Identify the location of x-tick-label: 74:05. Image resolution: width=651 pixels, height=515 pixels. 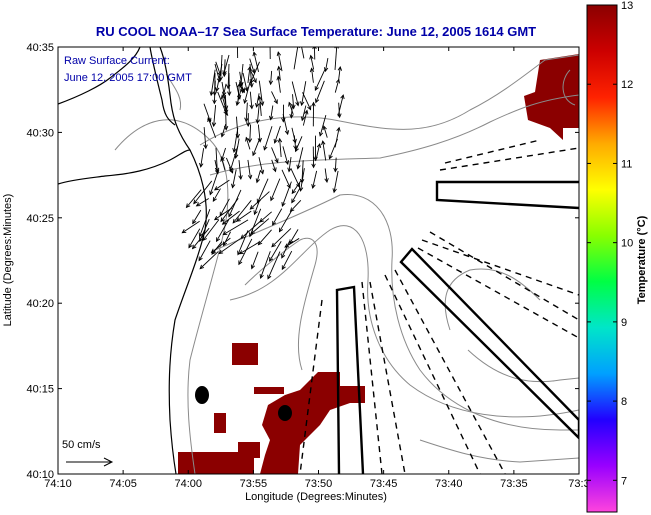
(123, 484).